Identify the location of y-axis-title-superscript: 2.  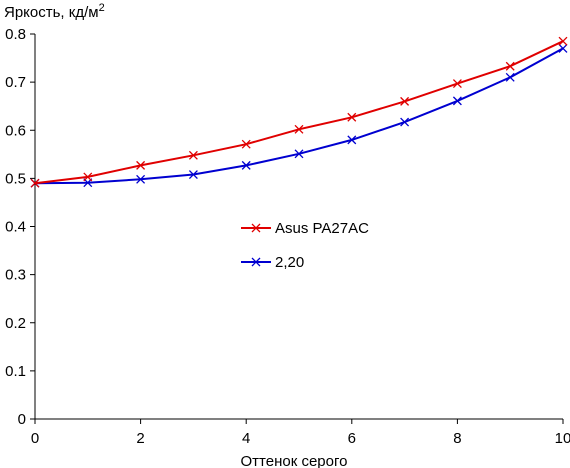
(102, 8).